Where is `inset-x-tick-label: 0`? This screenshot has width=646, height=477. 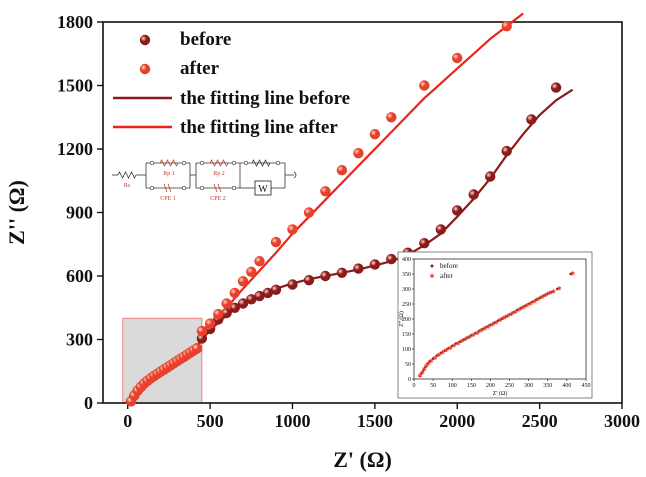 inset-x-tick-label: 0 is located at coordinates (414, 386).